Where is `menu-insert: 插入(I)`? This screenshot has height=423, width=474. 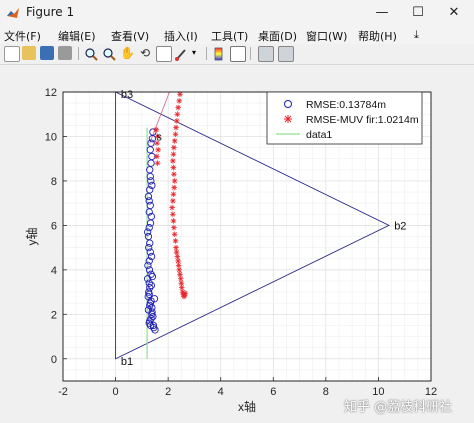
menu-insert: 插入(I) is located at coordinates (181, 36).